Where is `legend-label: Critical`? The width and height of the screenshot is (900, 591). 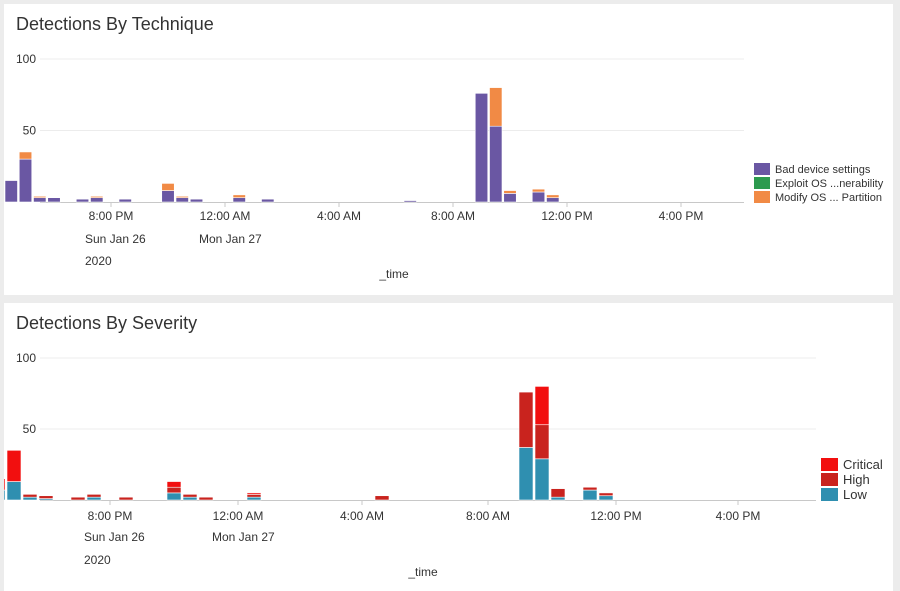 legend-label: Critical is located at coordinates (863, 464).